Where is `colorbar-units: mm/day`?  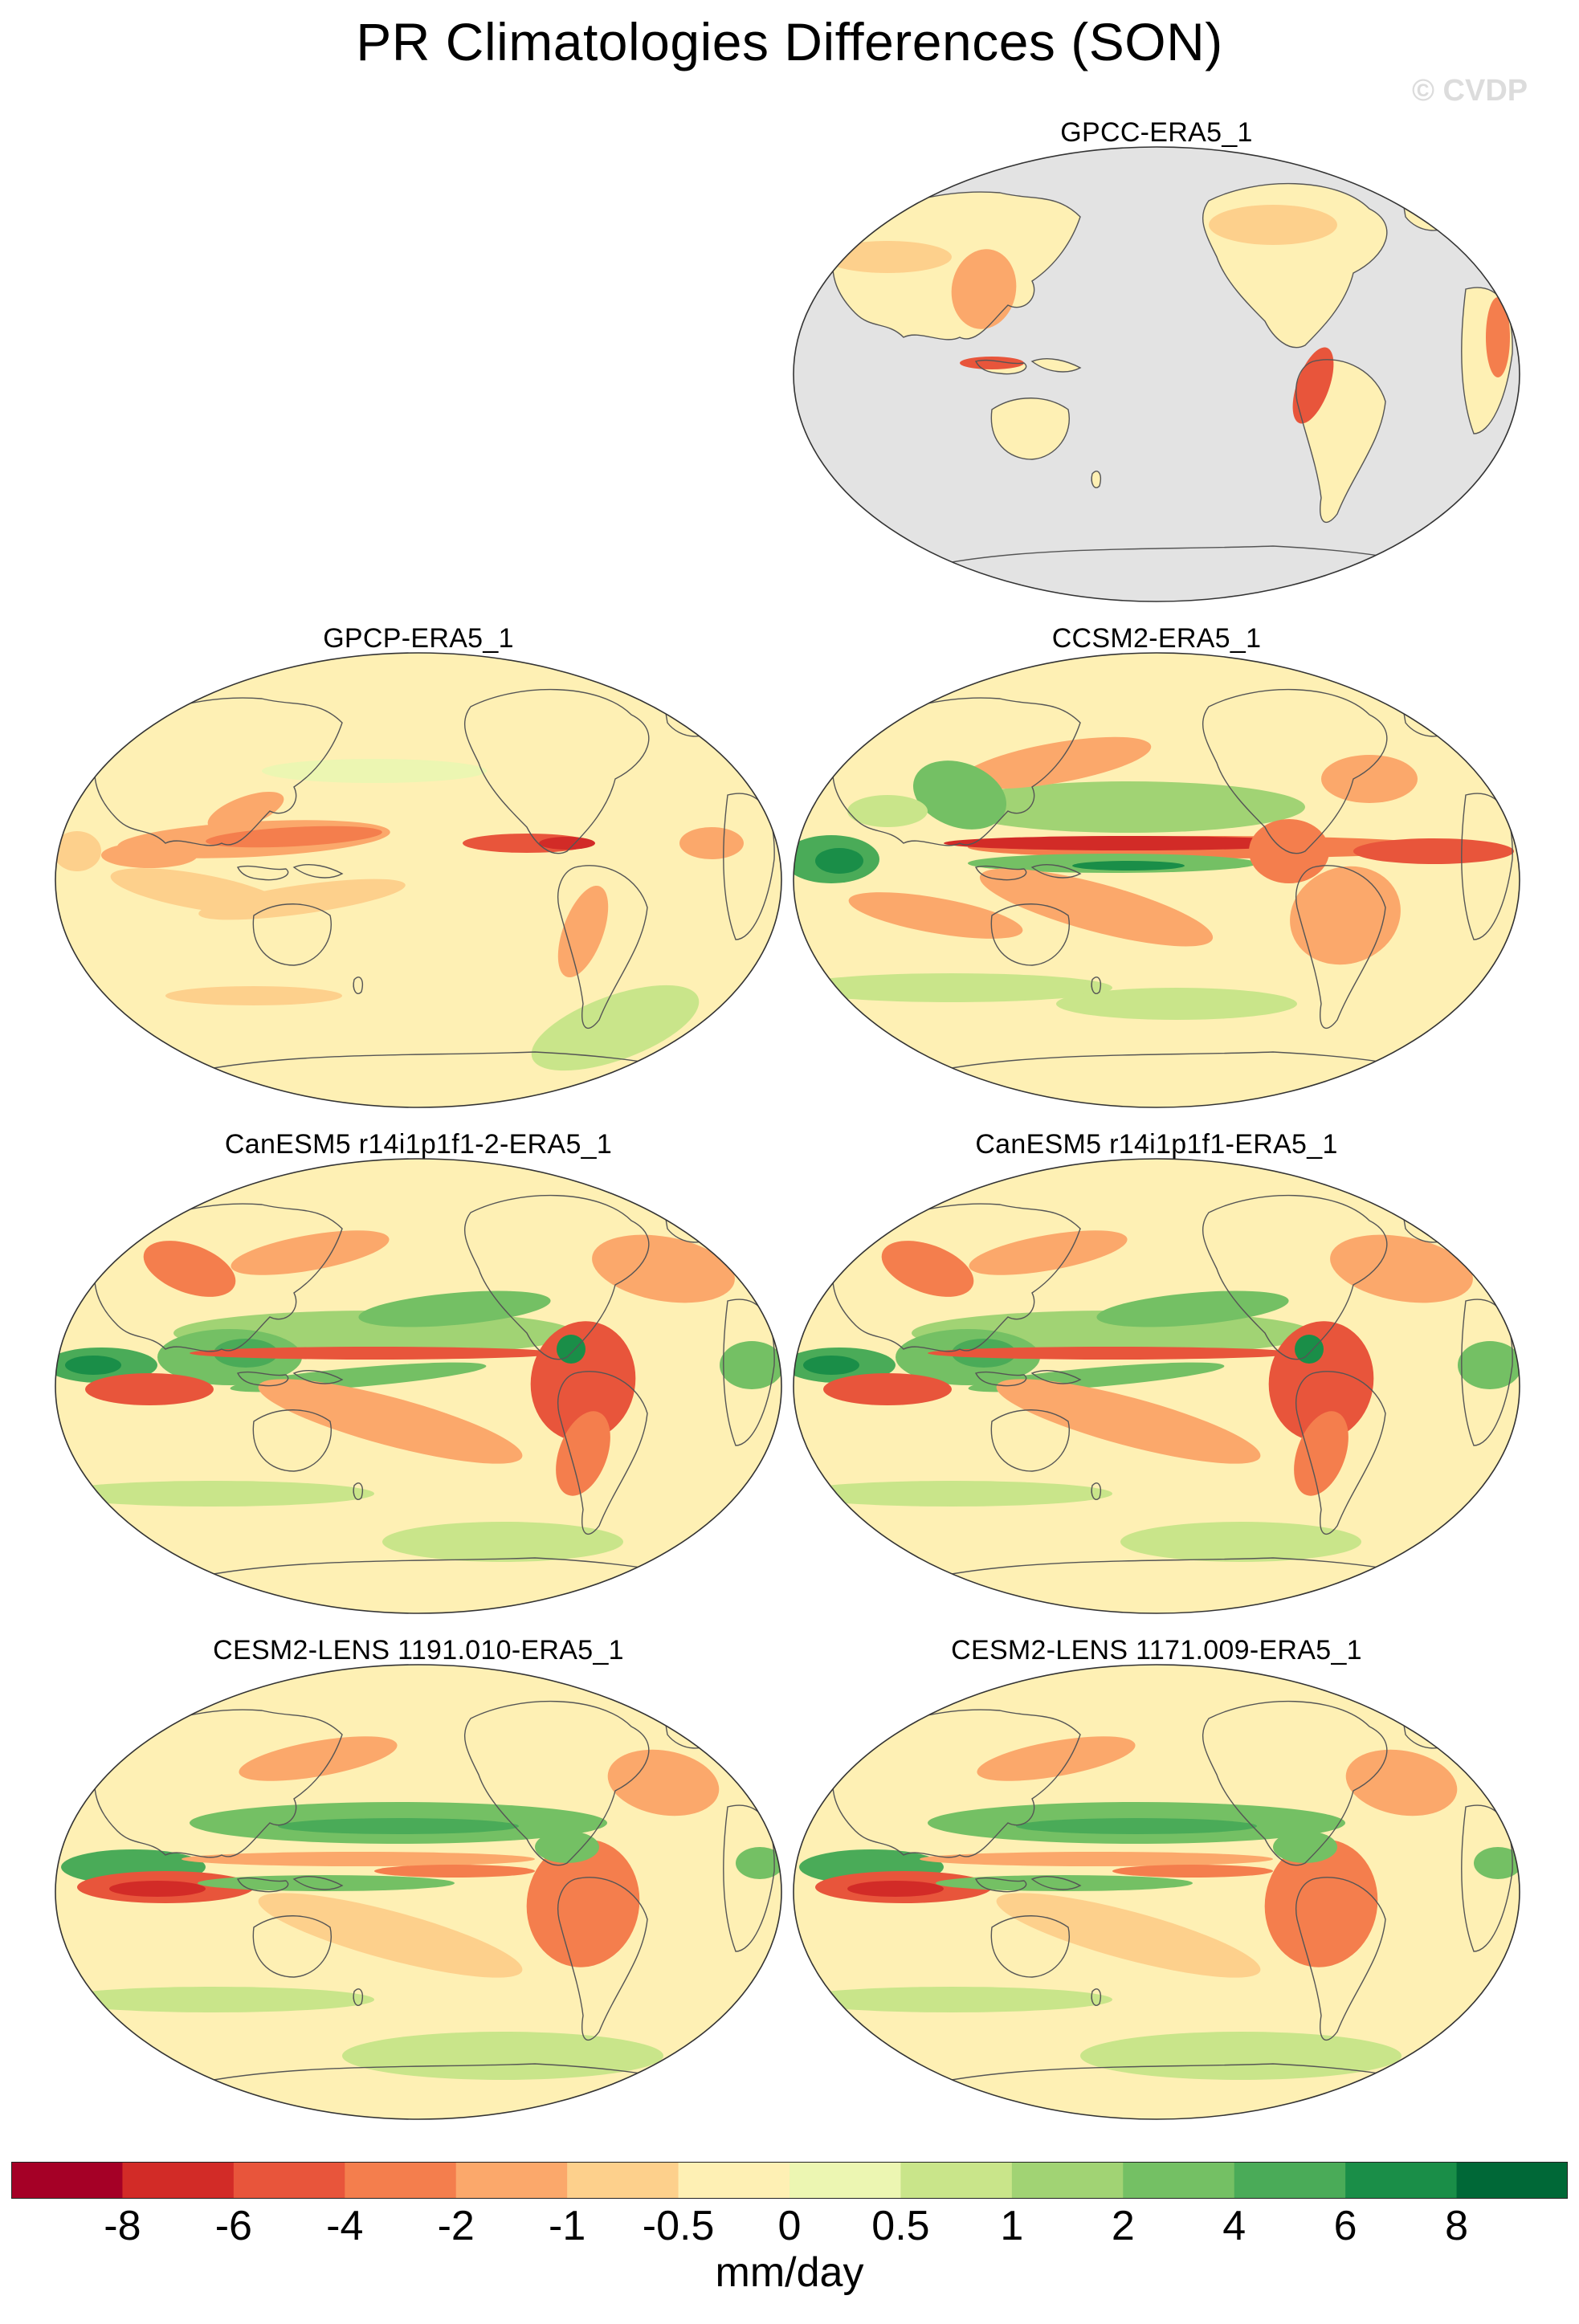
colorbar-units: mm/day is located at coordinates (789, 2273).